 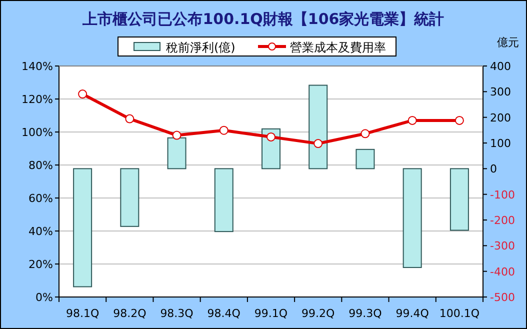 I want to click on y-tick-label: 20%, so click(x=40, y=264).